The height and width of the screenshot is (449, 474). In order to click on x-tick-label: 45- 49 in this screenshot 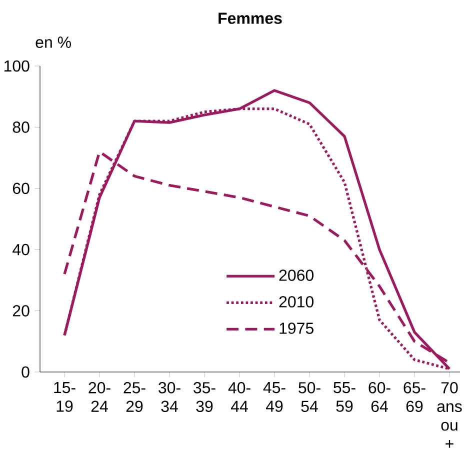, I will do `click(274, 397)`.